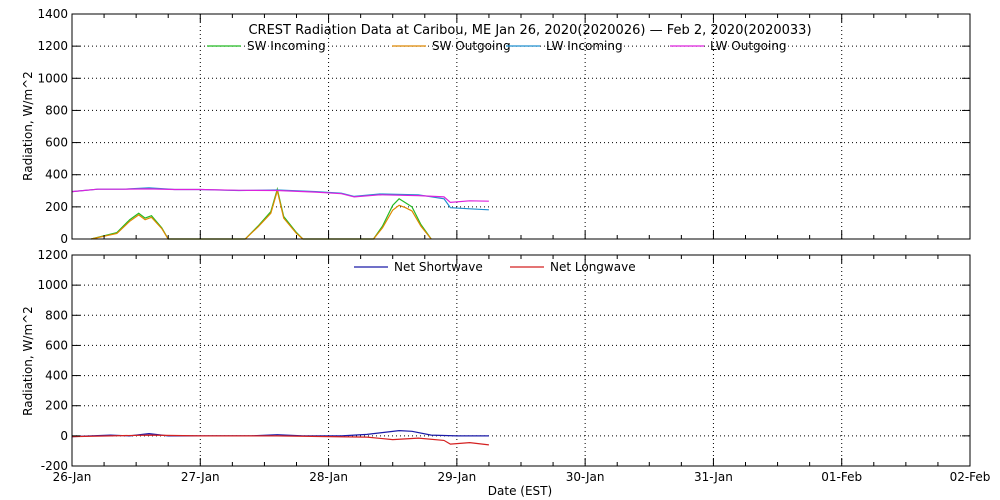  What do you see at coordinates (56, 110) in the screenshot?
I see `top-panel-y-tick-label: 800` at bounding box center [56, 110].